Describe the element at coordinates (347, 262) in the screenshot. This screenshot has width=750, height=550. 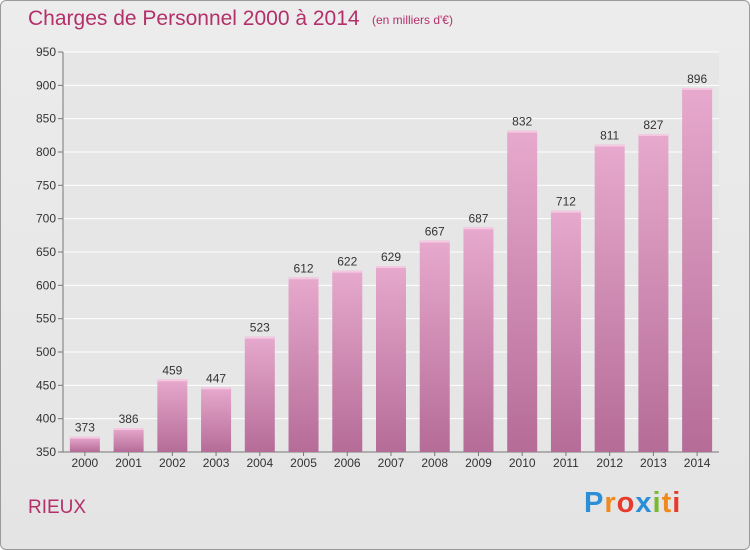
I see `data-label: 622` at that location.